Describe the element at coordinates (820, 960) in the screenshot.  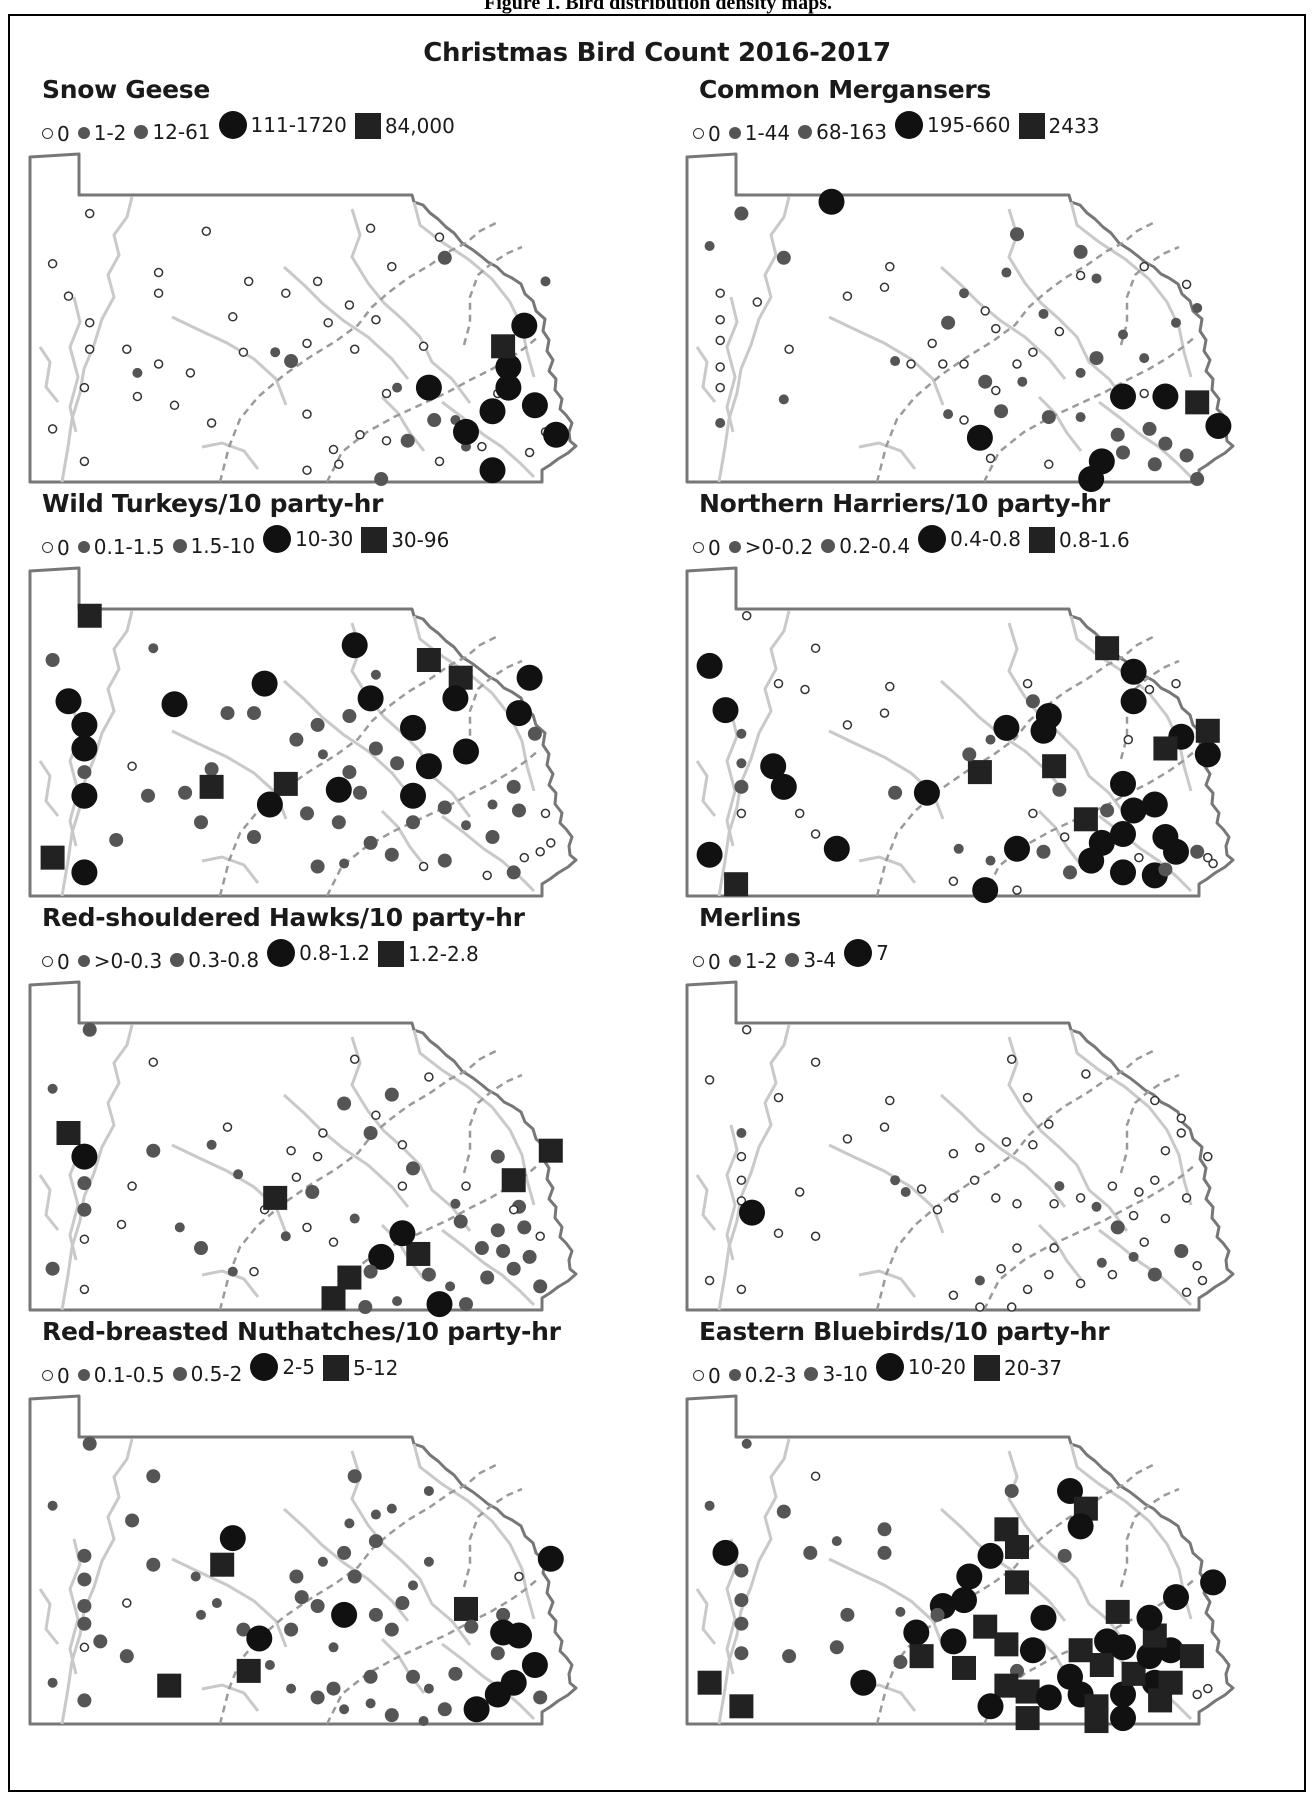
I see `legend-label: 3-4` at that location.